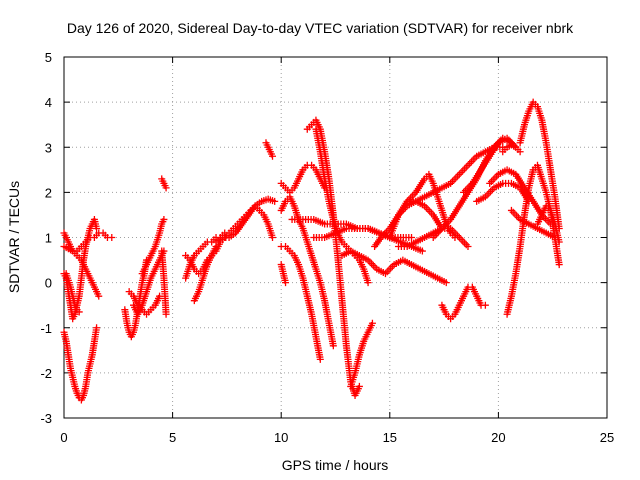 The width and height of the screenshot is (640, 480). Describe the element at coordinates (539, 165) in the screenshot. I see `series-arc37` at that location.